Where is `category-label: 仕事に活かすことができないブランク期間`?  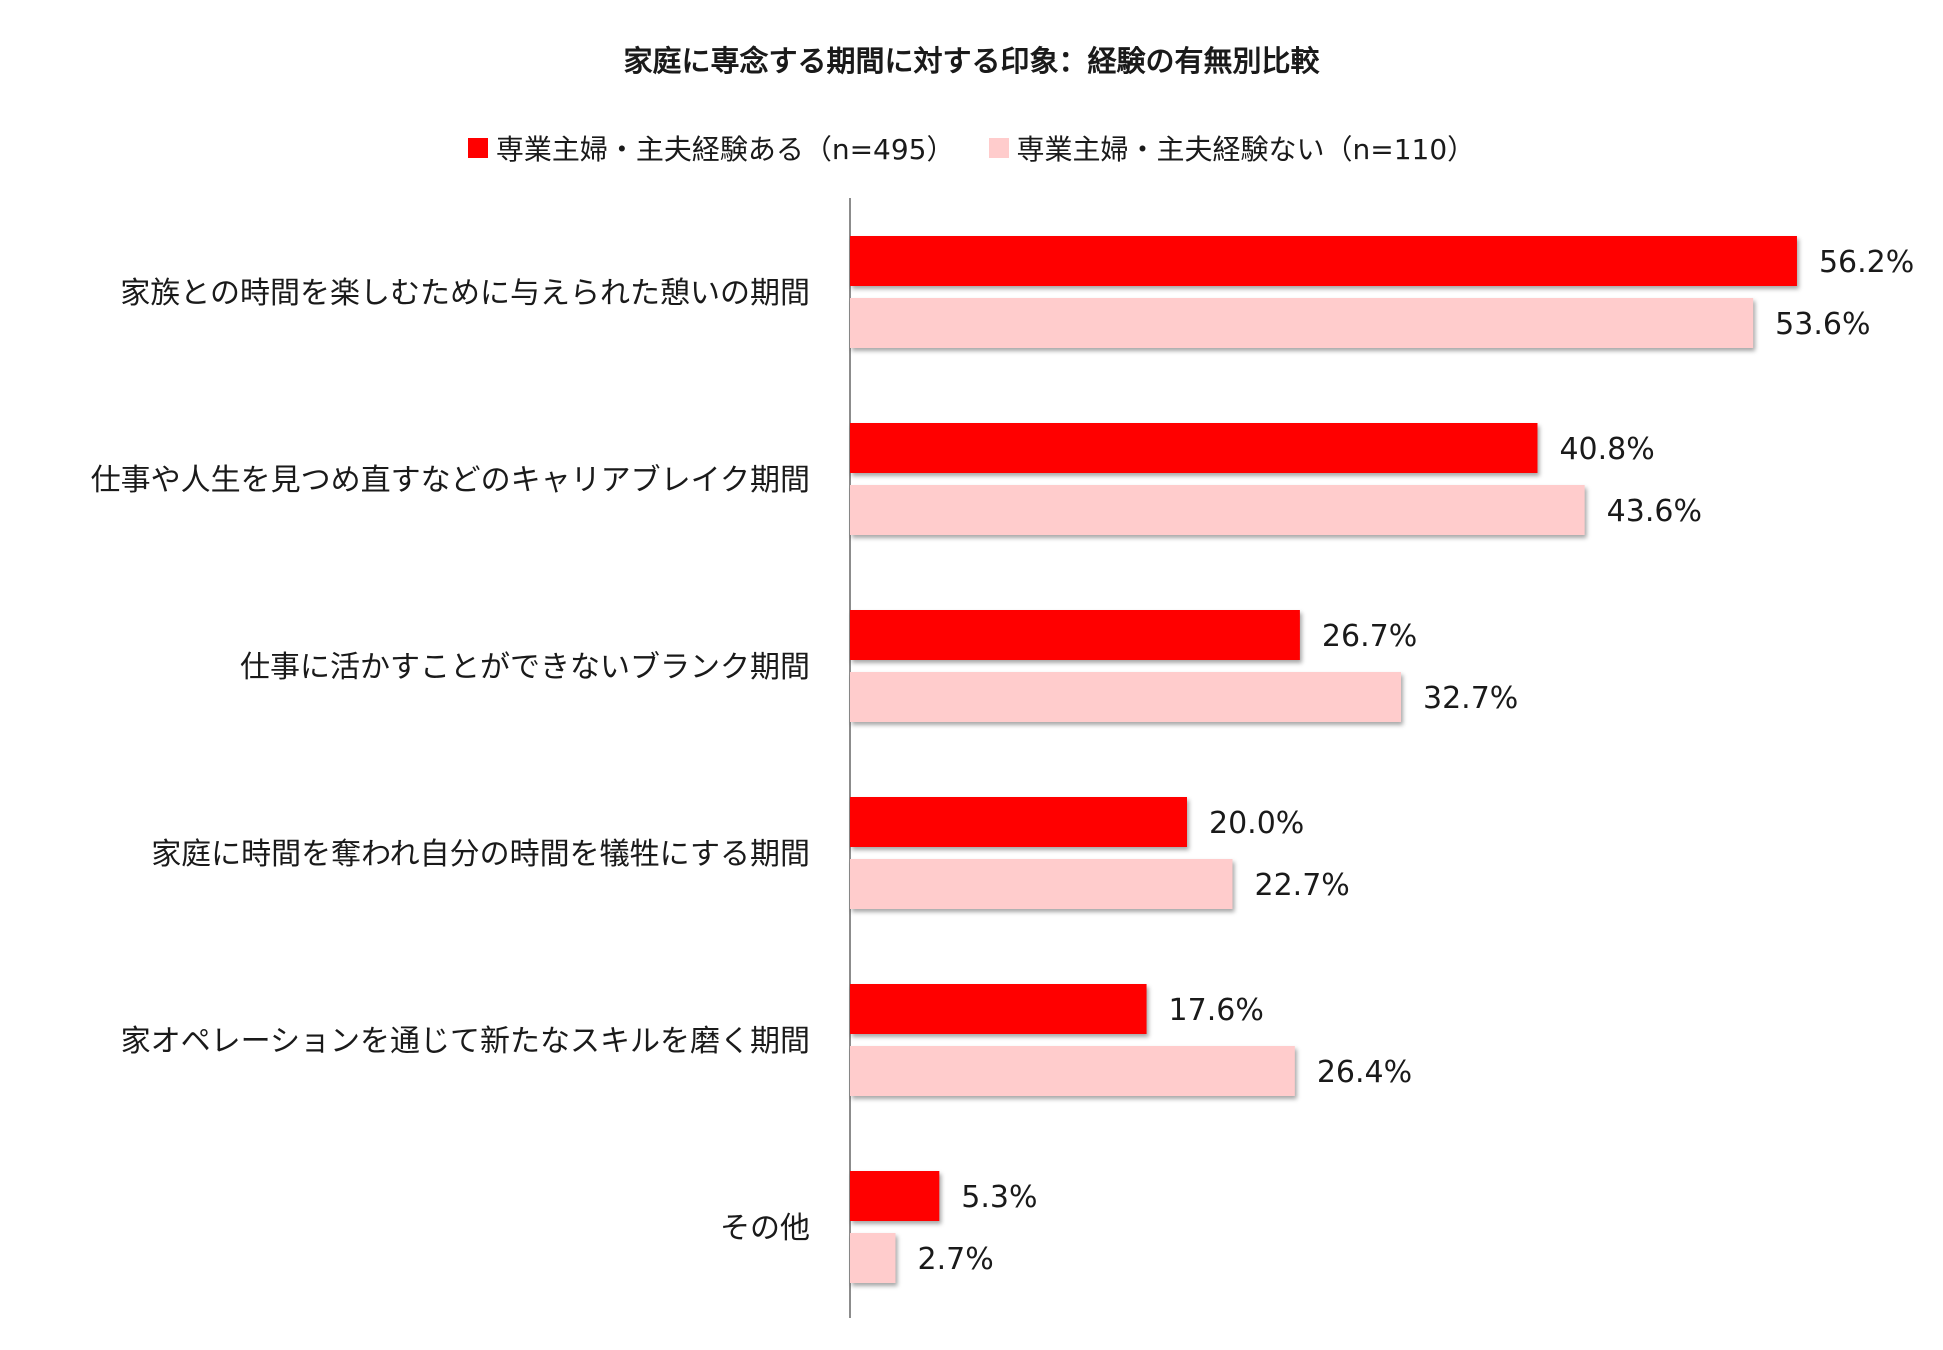
category-label: 仕事に活かすことができないブランク期間 is located at coordinates (525, 667).